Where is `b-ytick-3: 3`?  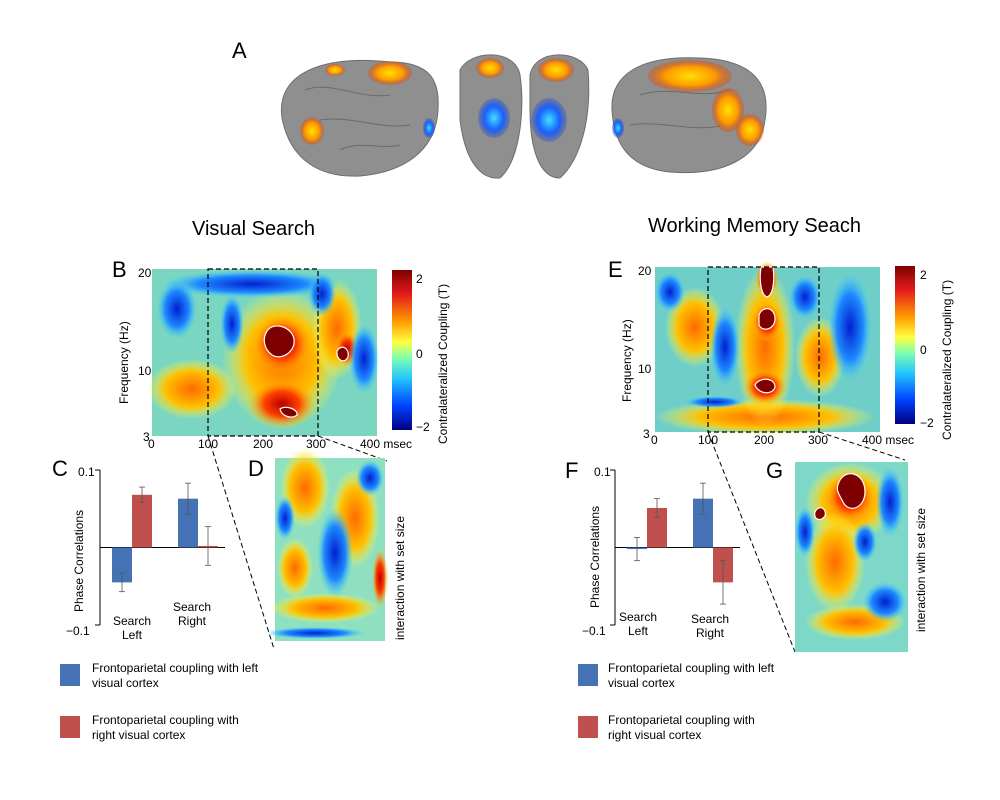
b-ytick-3: 3 is located at coordinates (146, 437).